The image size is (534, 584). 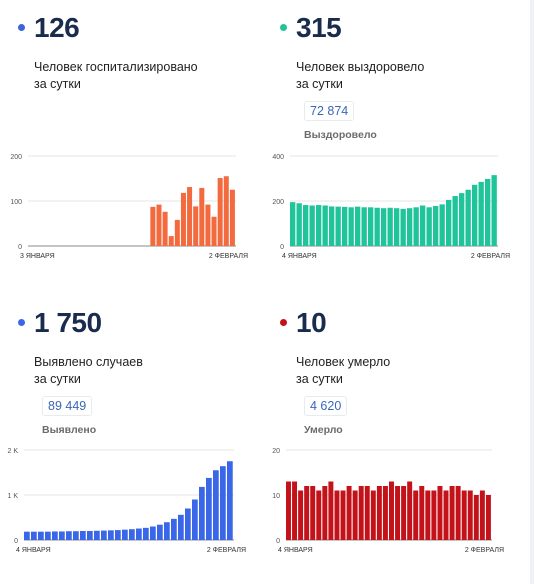 What do you see at coordinates (276, 451) in the screenshot?
I see `deaths-y-tick-label: 20` at bounding box center [276, 451].